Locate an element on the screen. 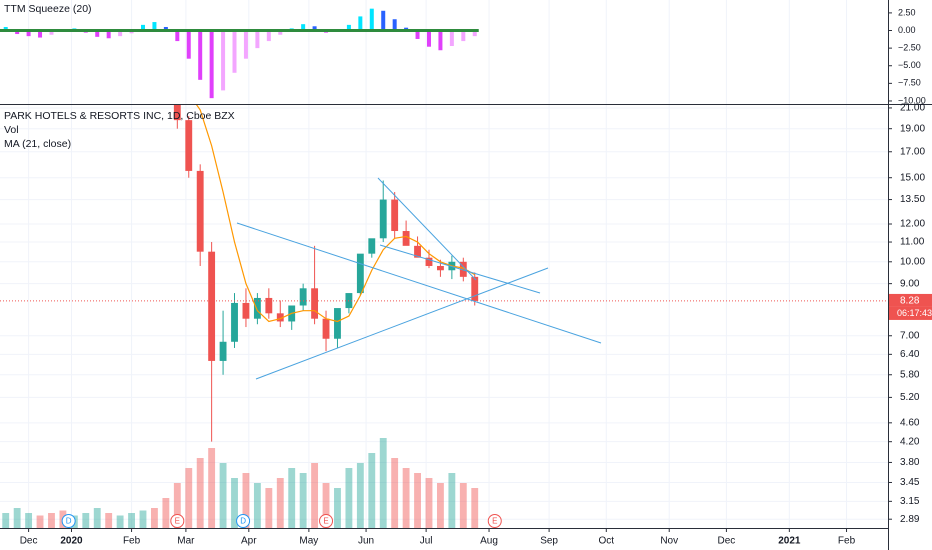  x-tick-label: Sep is located at coordinates (549, 541).